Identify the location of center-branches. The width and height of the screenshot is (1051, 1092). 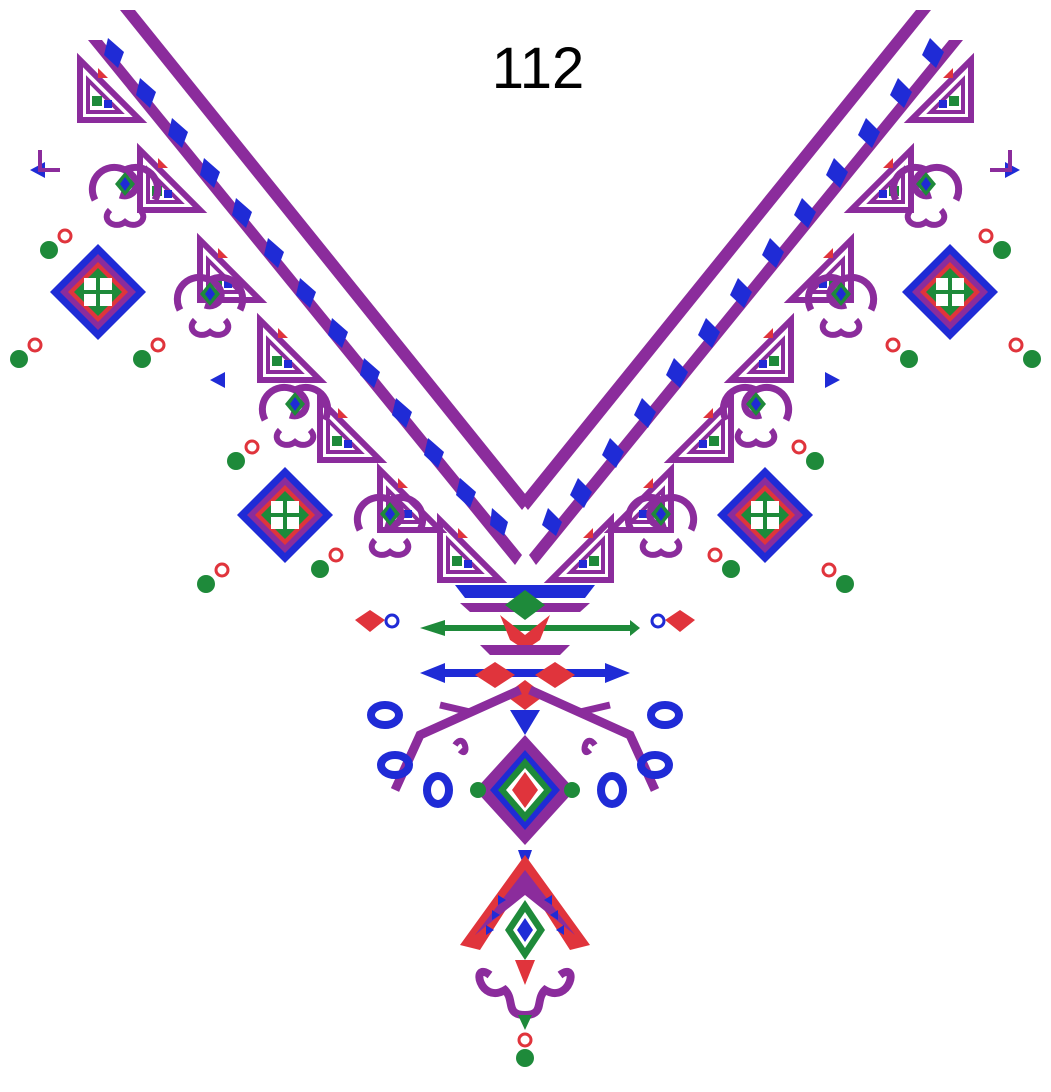
(525, 746).